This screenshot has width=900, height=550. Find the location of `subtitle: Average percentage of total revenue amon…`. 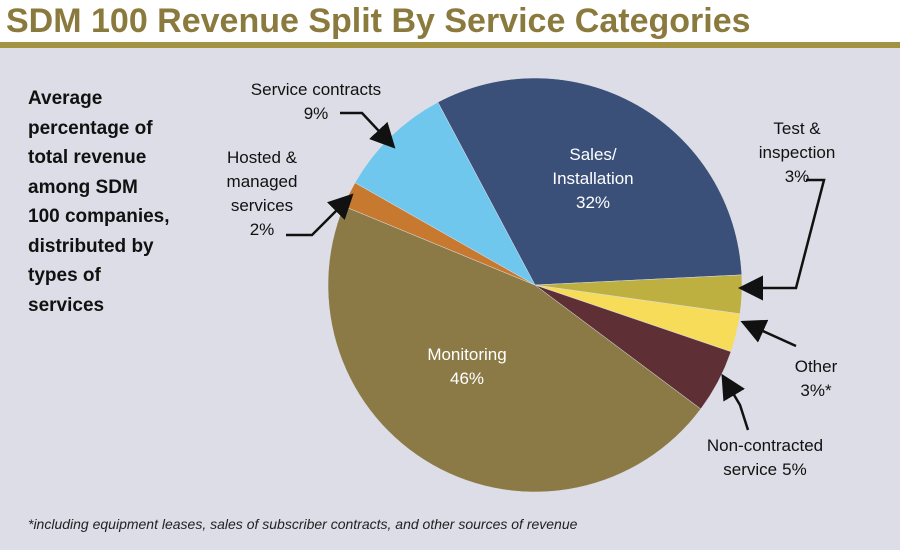

subtitle: Average percentage of total revenue amon… is located at coordinates (99, 202).